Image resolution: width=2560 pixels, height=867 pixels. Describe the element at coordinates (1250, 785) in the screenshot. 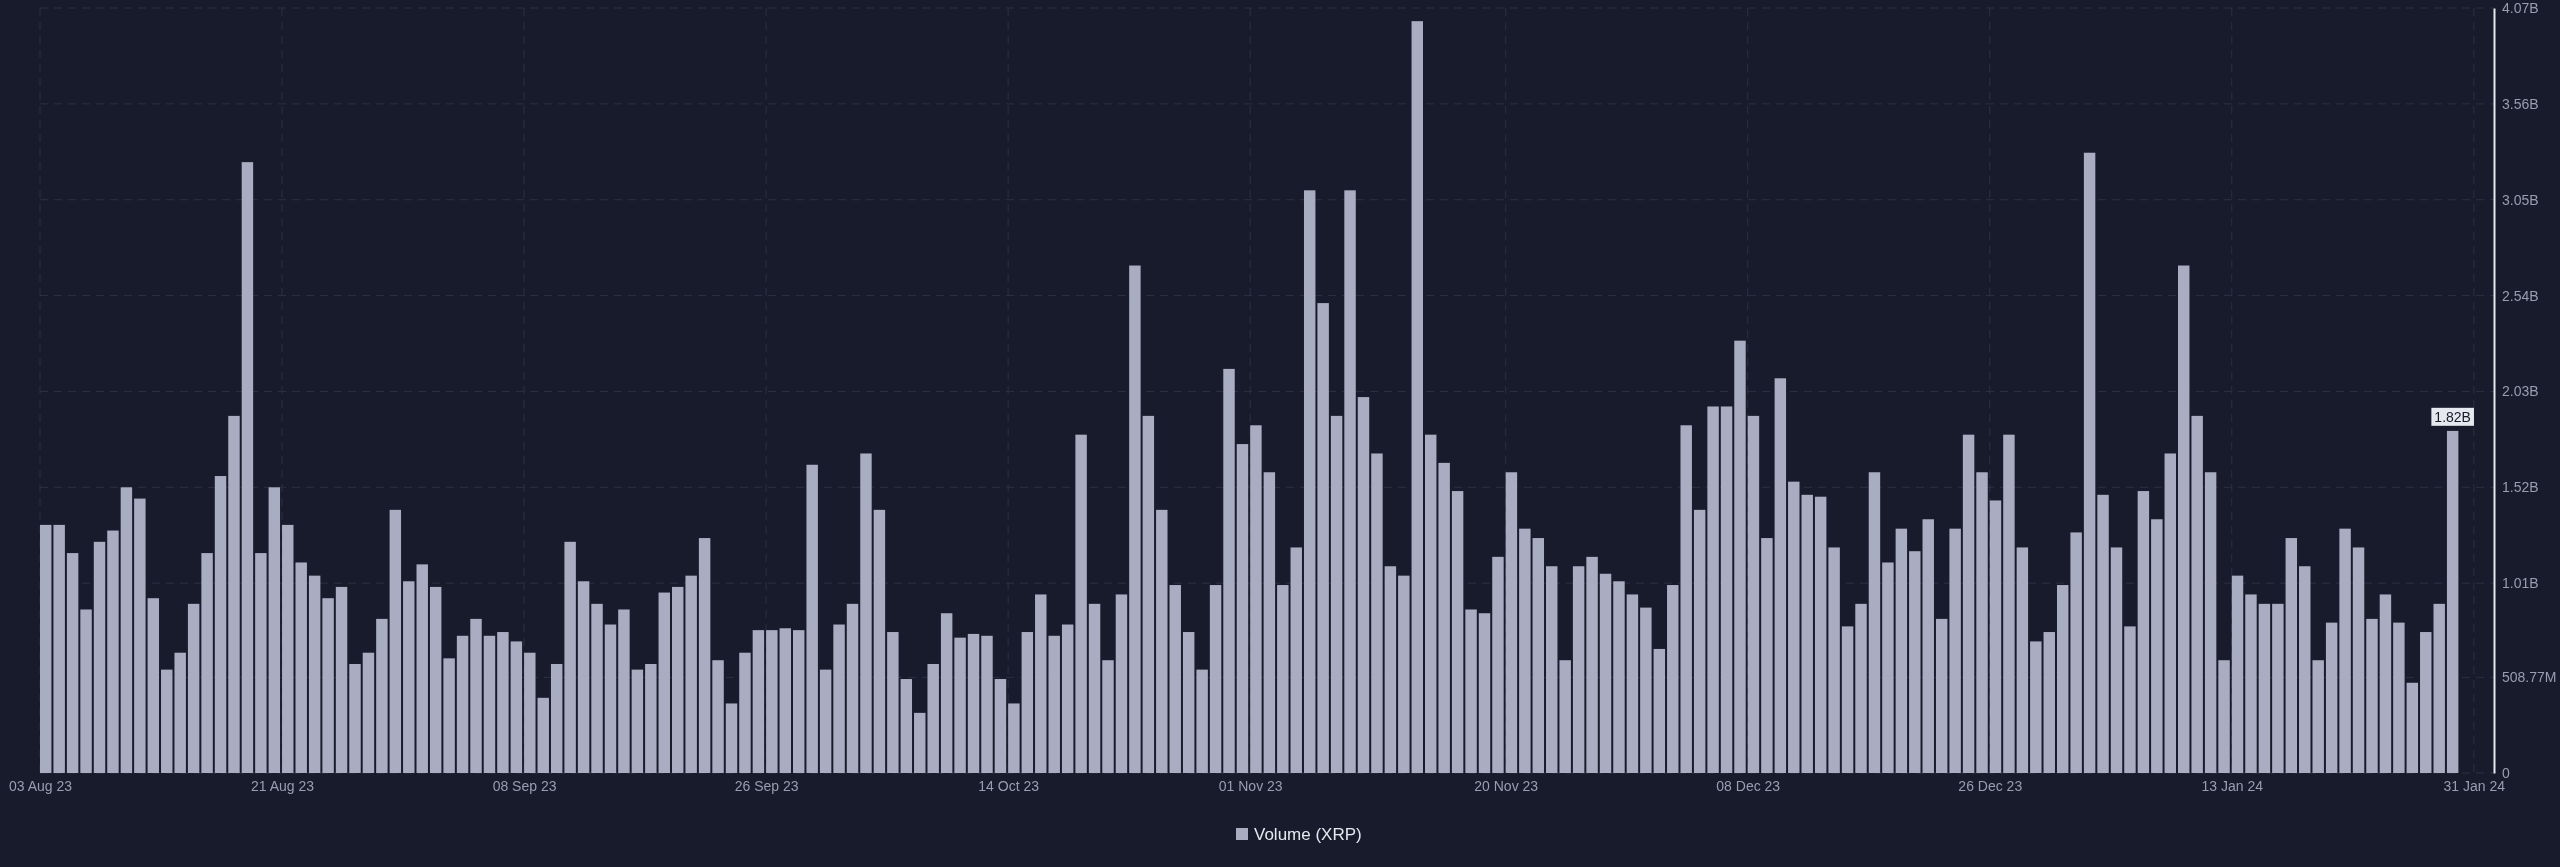

I see `x-tick-label: 01 Nov 23` at that location.